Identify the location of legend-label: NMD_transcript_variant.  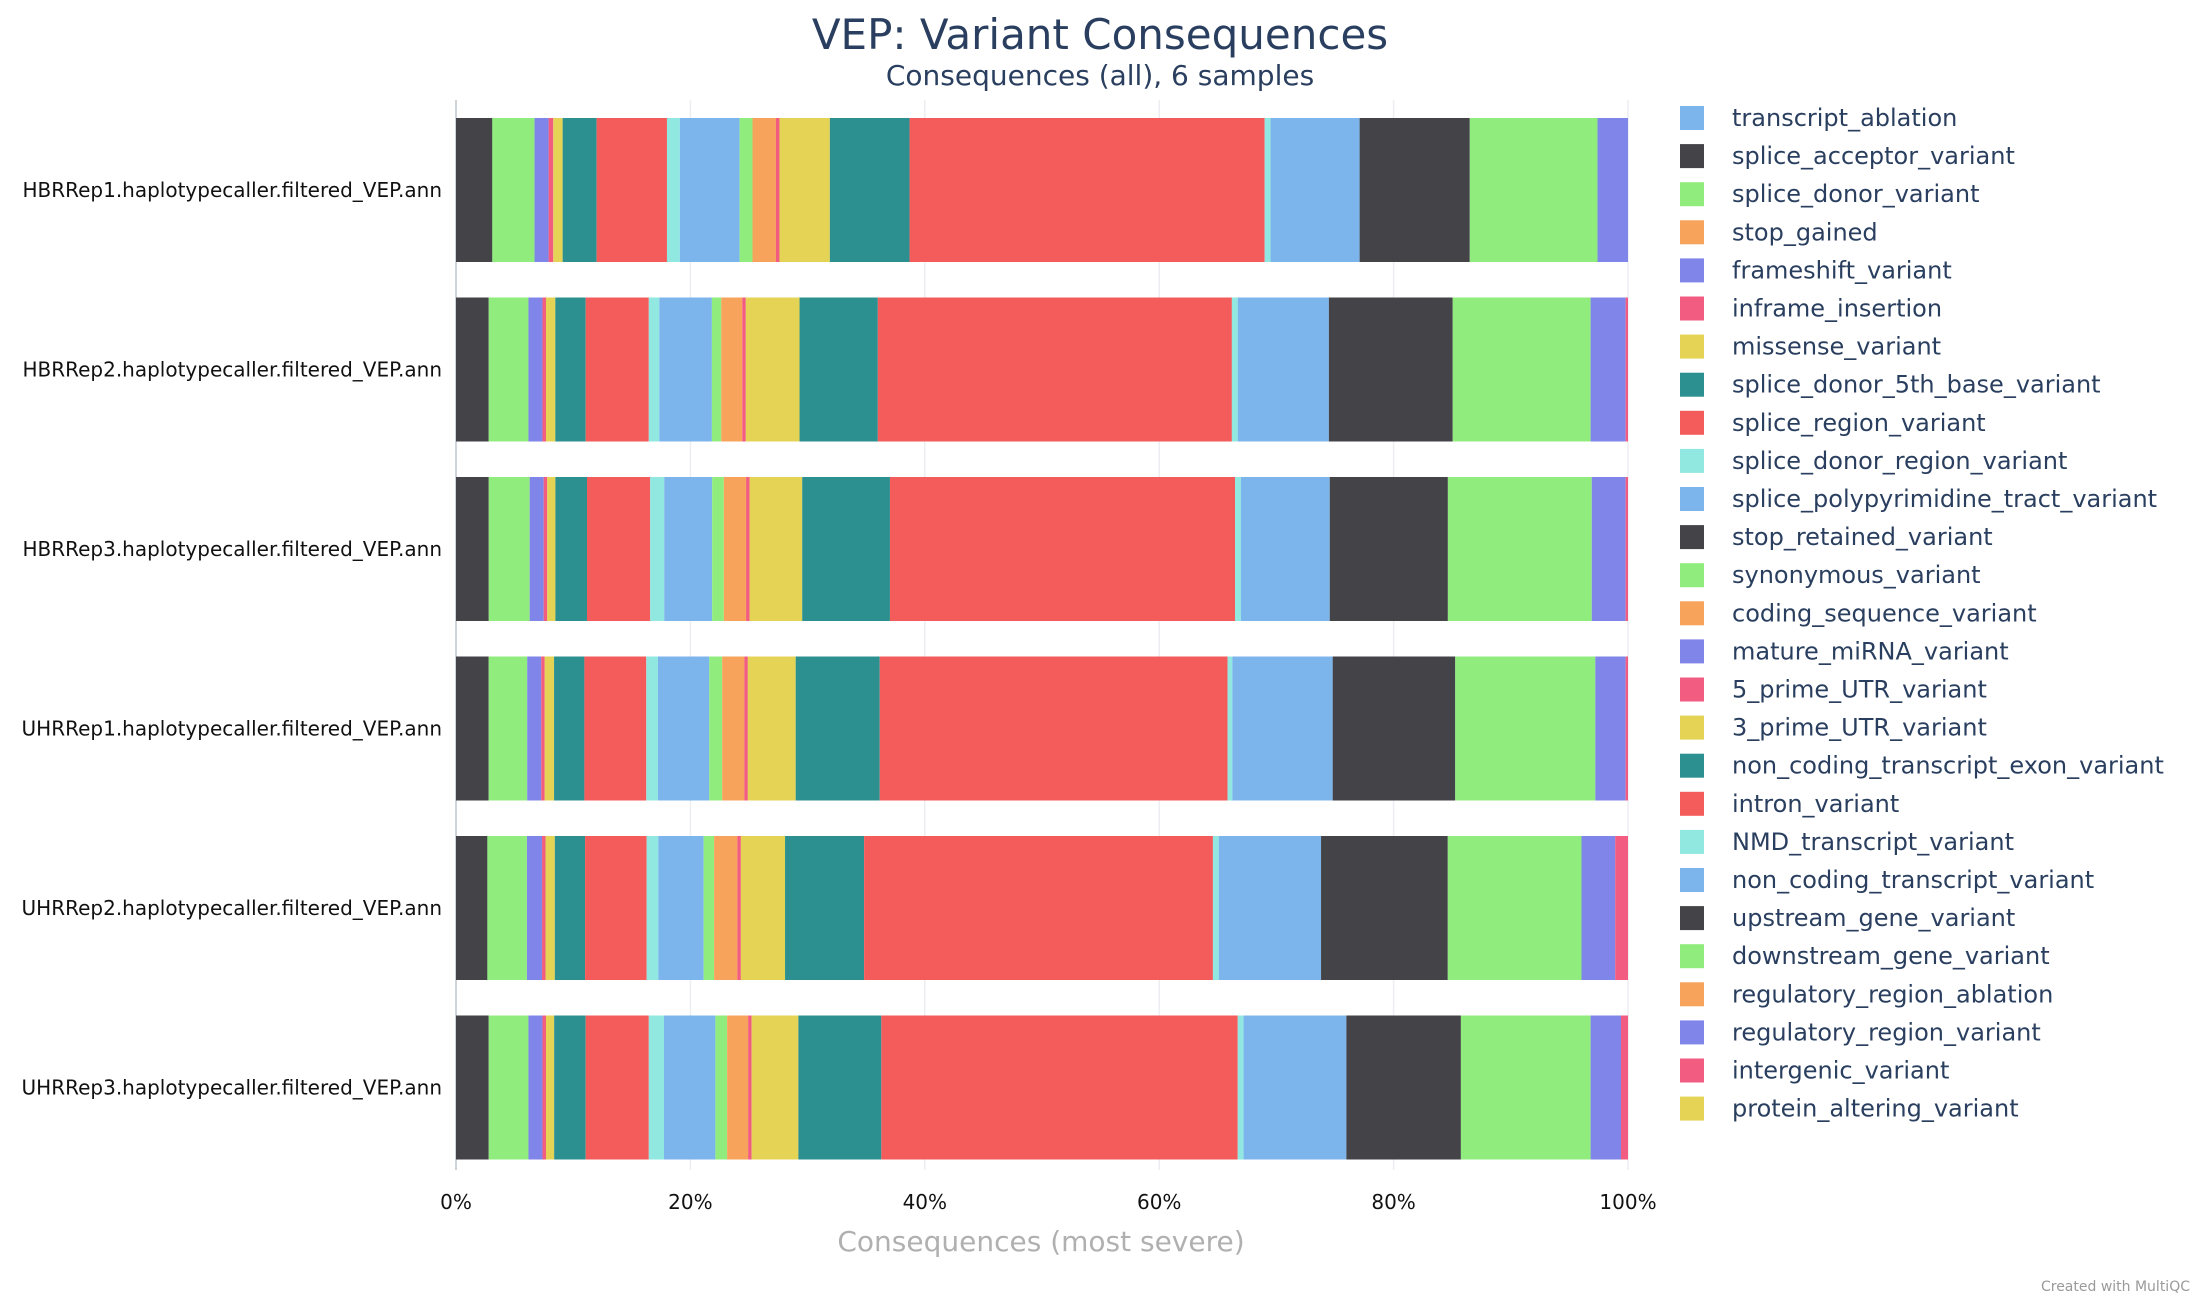
(1873, 842).